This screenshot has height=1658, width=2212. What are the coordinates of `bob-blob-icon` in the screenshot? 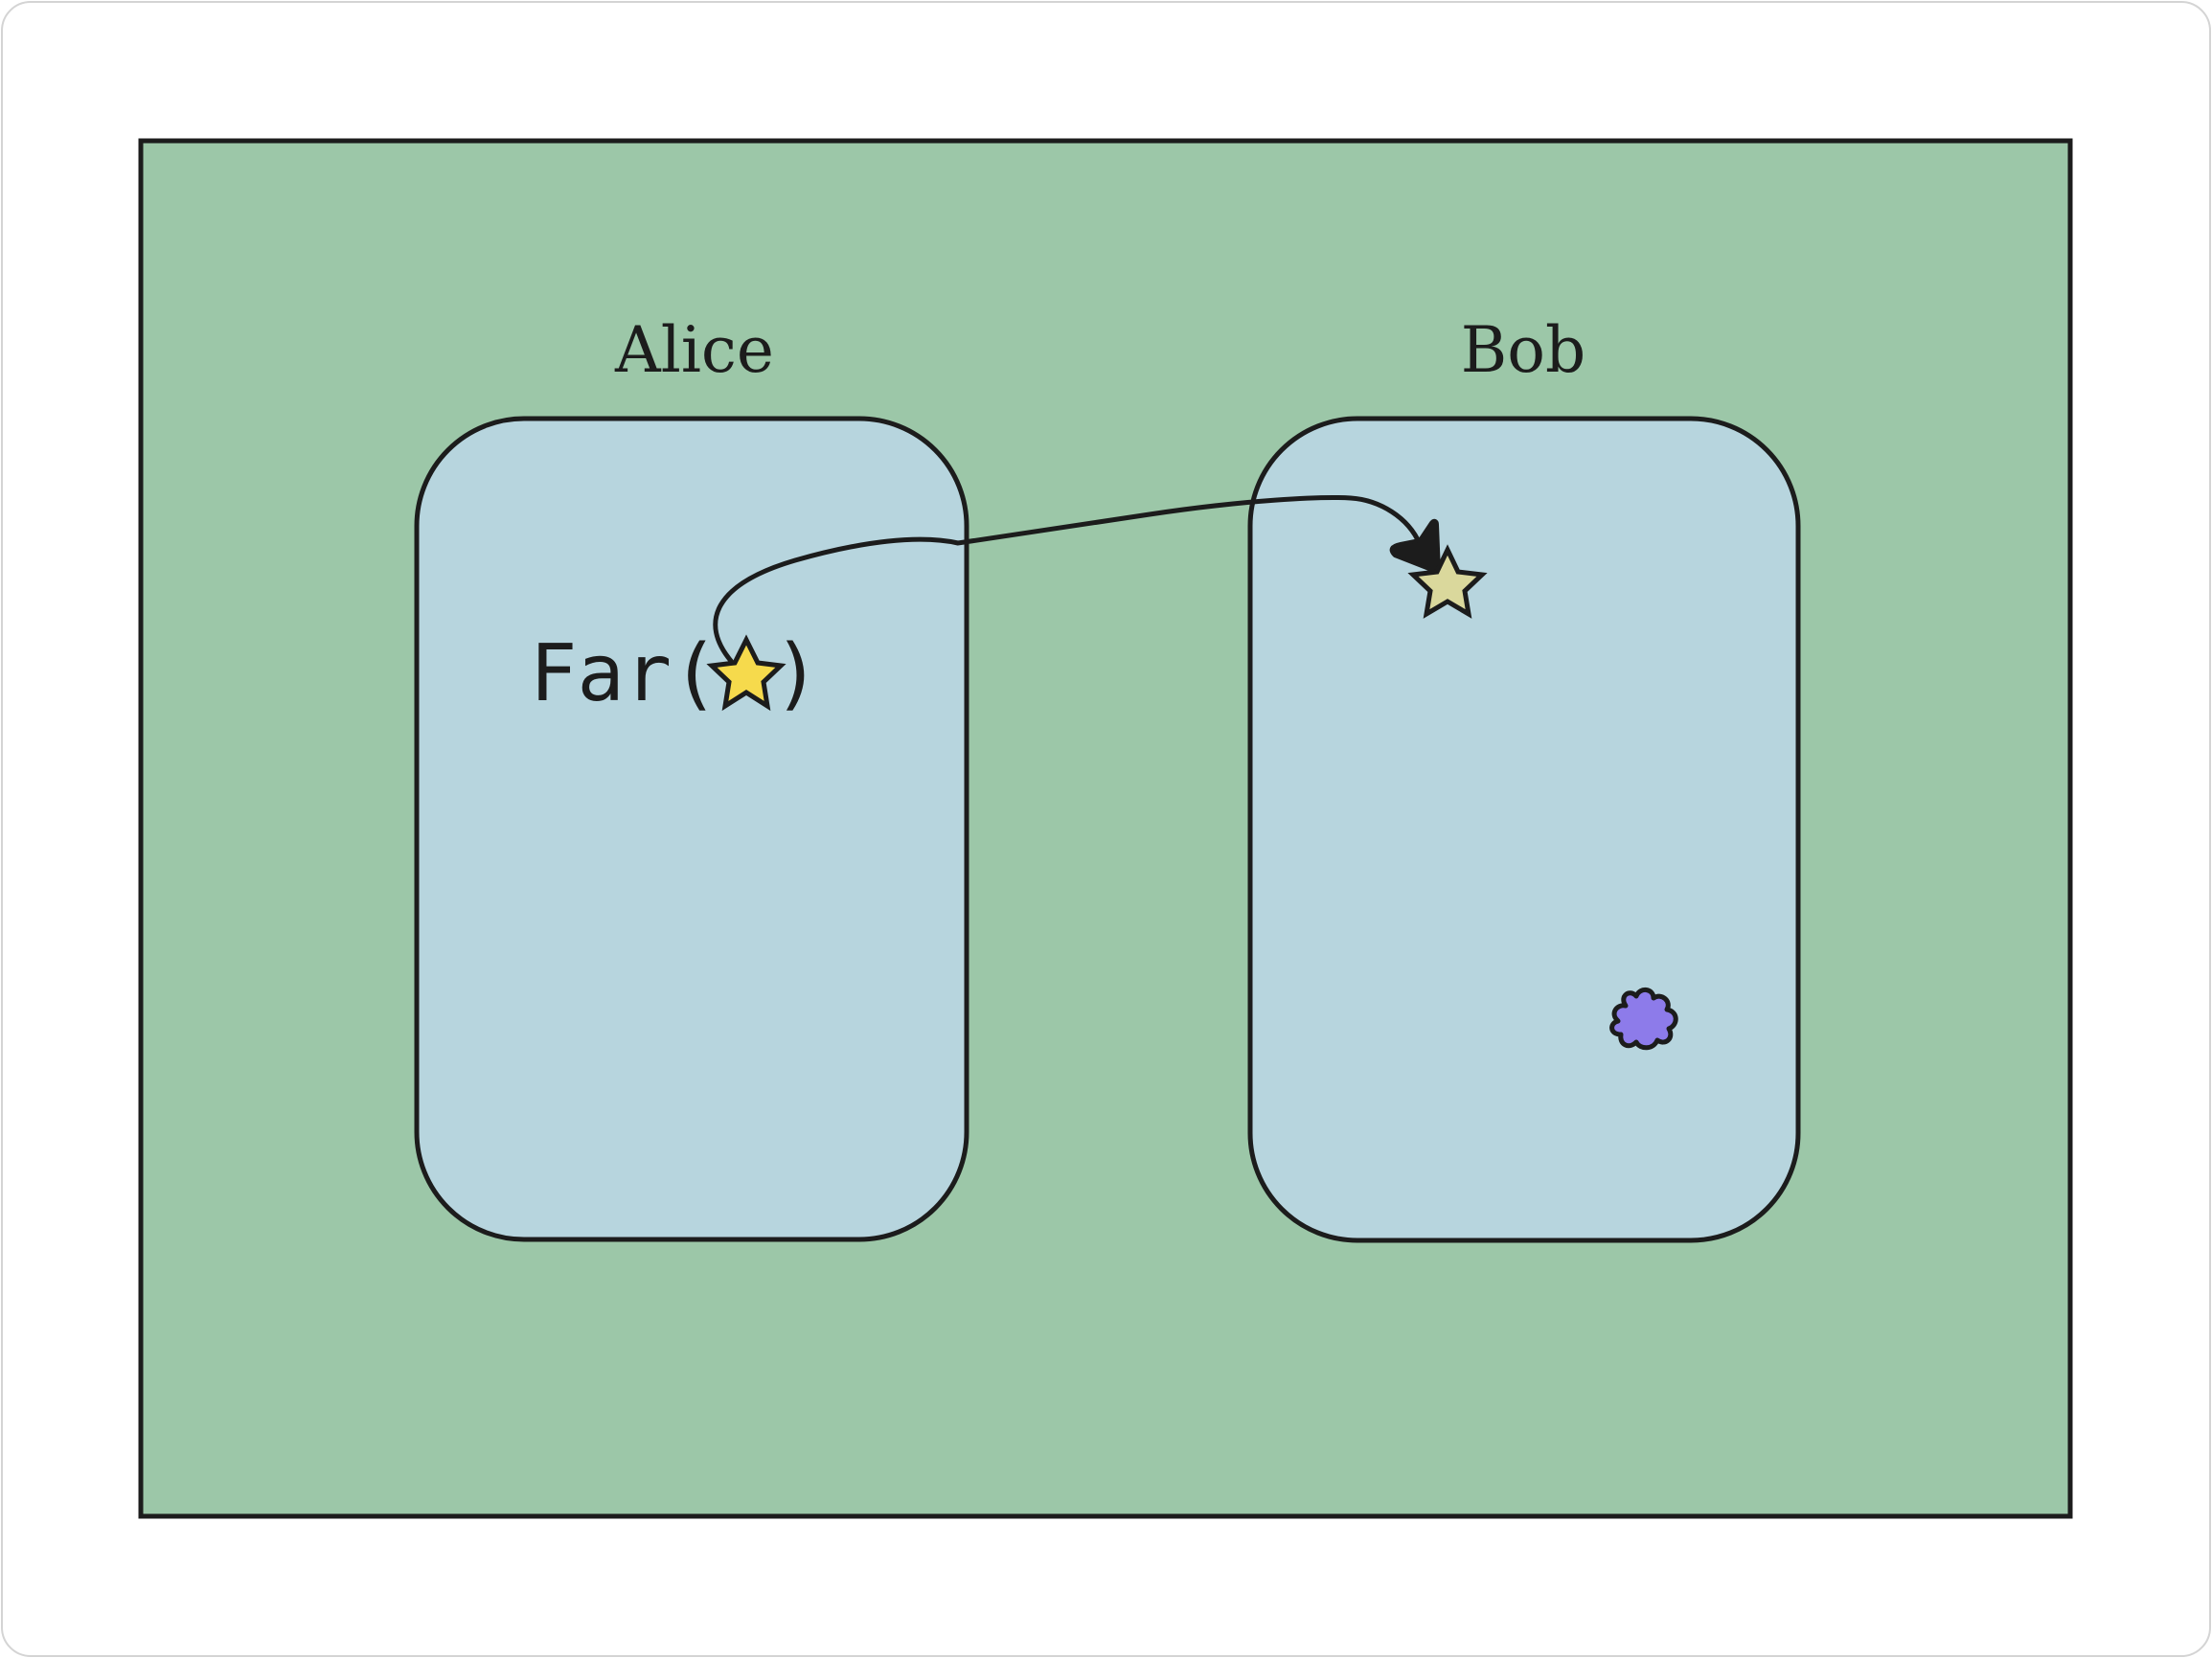 It's located at (1643, 1019).